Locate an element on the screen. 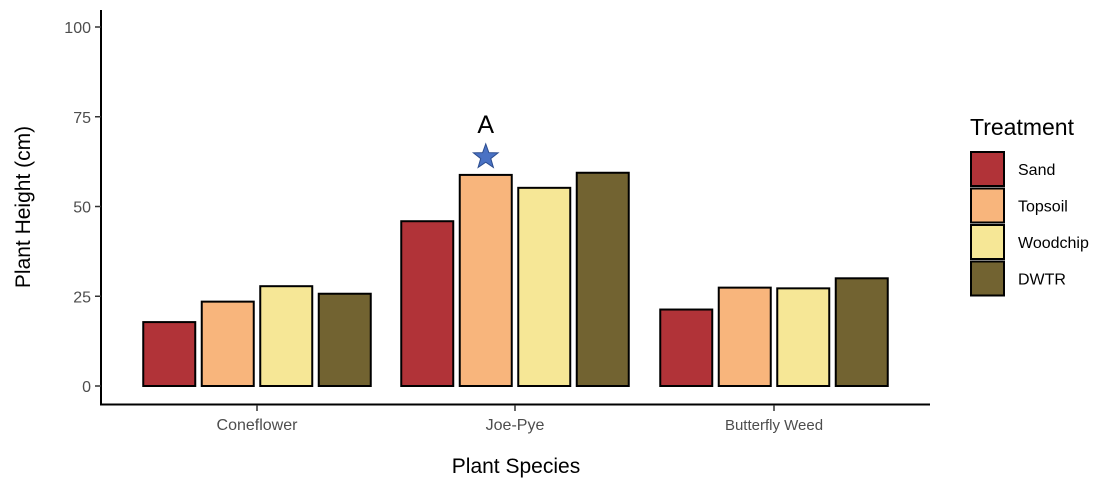 This screenshot has height=481, width=1112. y-axis: 0 25 50 75 100 is located at coordinates (83, 207).